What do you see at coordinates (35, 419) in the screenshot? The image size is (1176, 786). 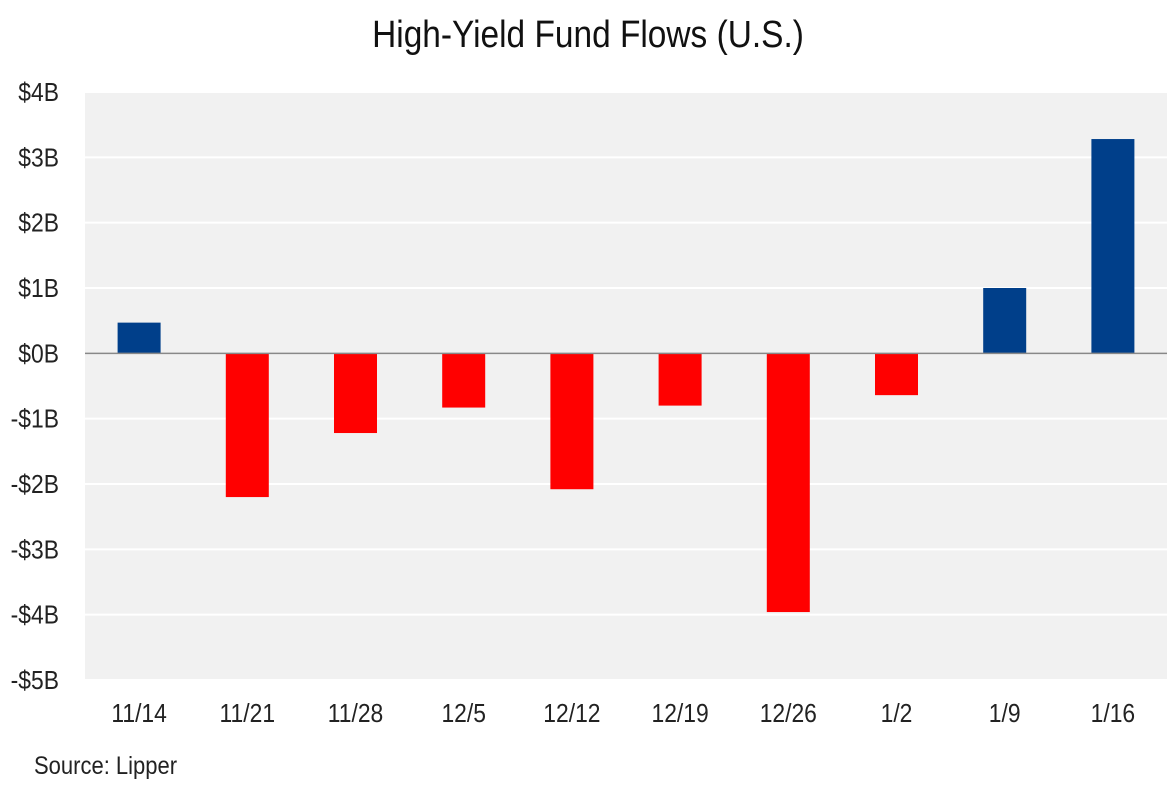 I see `y-tick-label: -$1B` at bounding box center [35, 419].